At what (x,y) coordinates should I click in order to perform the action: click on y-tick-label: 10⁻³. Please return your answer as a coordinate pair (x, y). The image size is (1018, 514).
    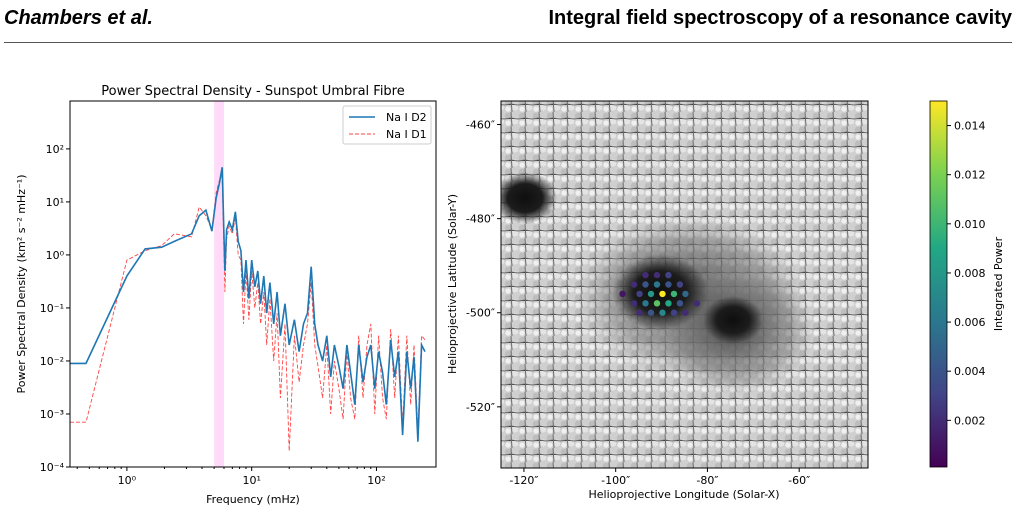
    Looking at the image, I should click on (52, 414).